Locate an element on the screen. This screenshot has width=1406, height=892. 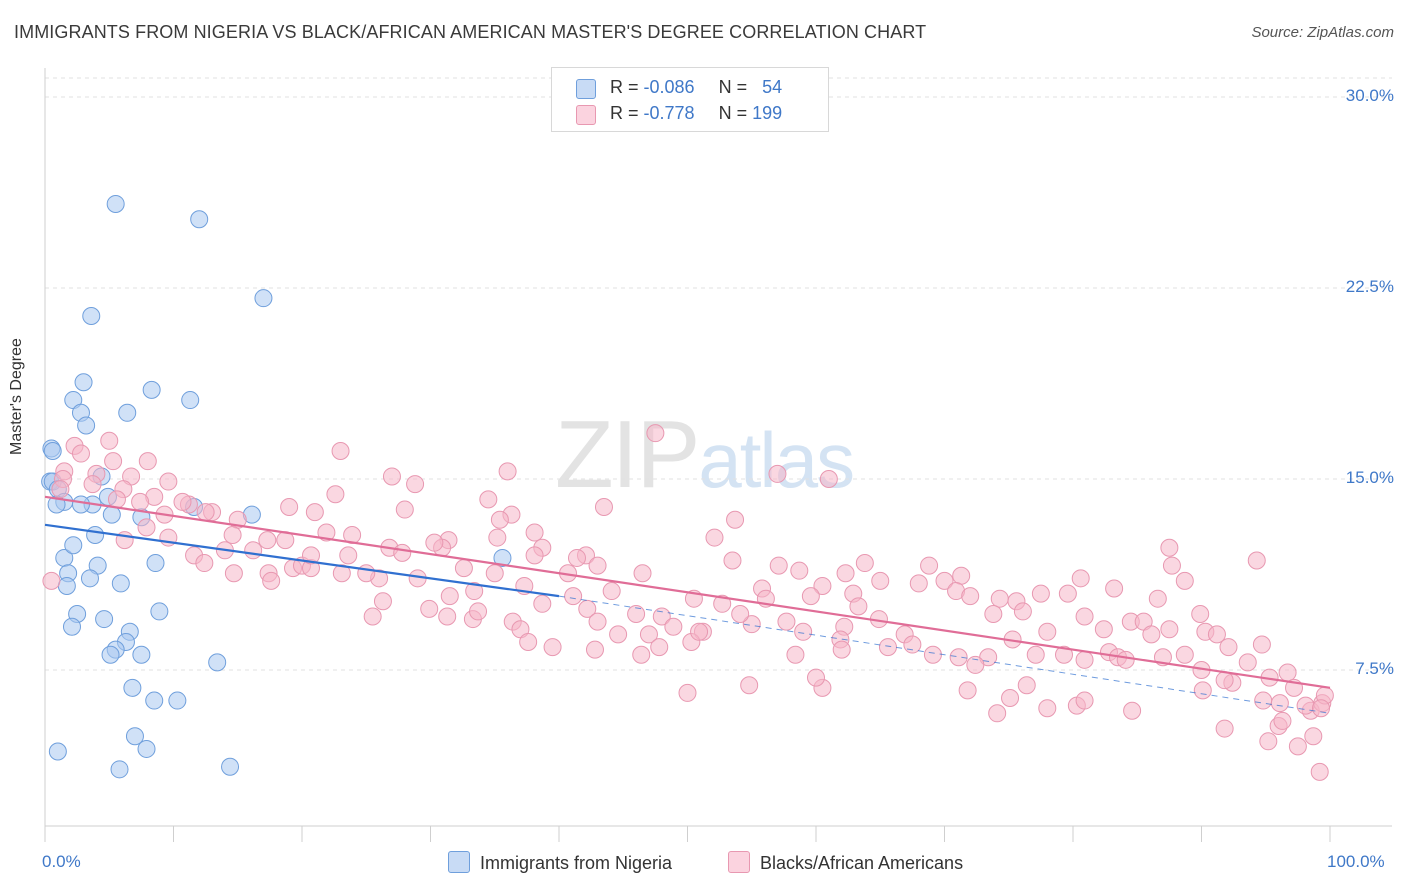
bottom-legend-black: Blacks/African Americans is located at coordinates (845, 862).